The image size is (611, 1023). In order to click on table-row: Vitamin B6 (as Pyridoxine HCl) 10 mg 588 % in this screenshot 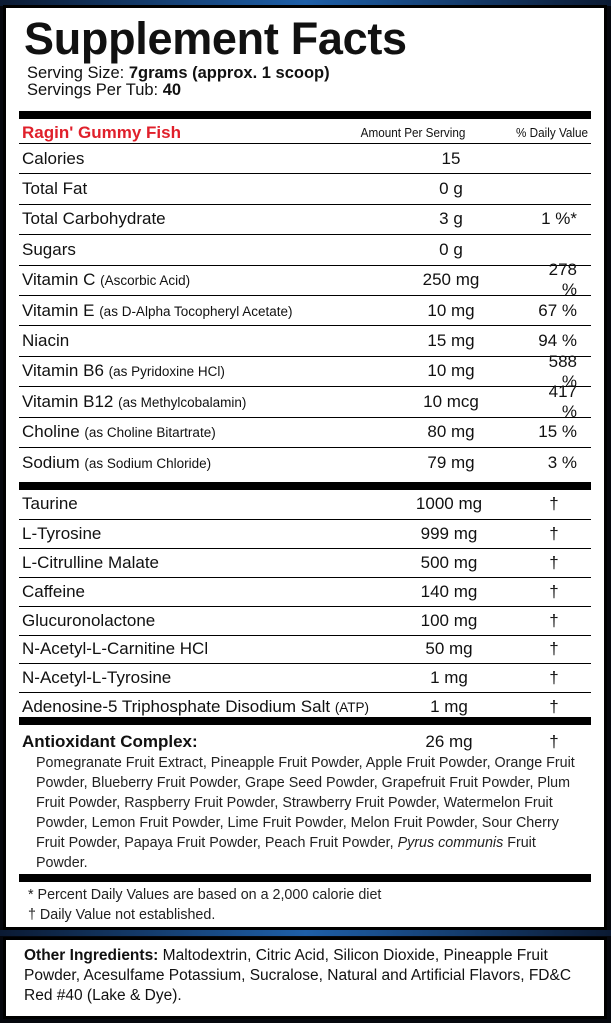, I will do `click(305, 371)`.